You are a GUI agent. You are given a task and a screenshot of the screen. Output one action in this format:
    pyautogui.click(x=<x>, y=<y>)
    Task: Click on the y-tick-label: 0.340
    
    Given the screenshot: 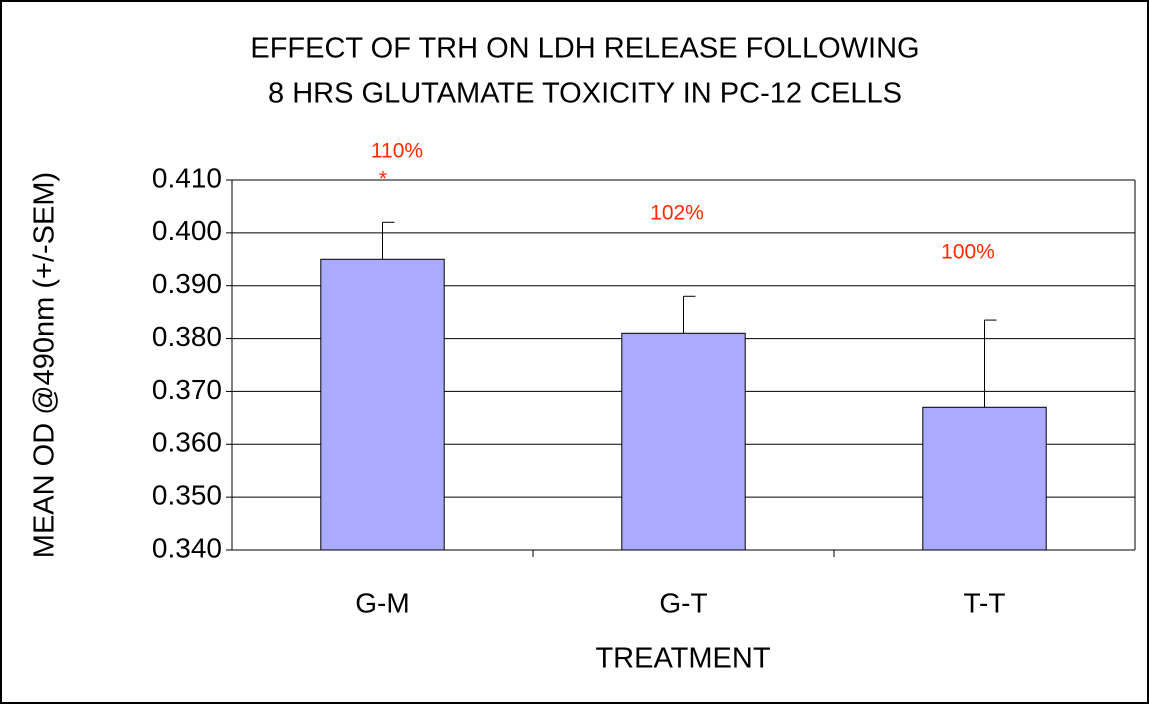 What is the action you would take?
    pyautogui.click(x=187, y=547)
    